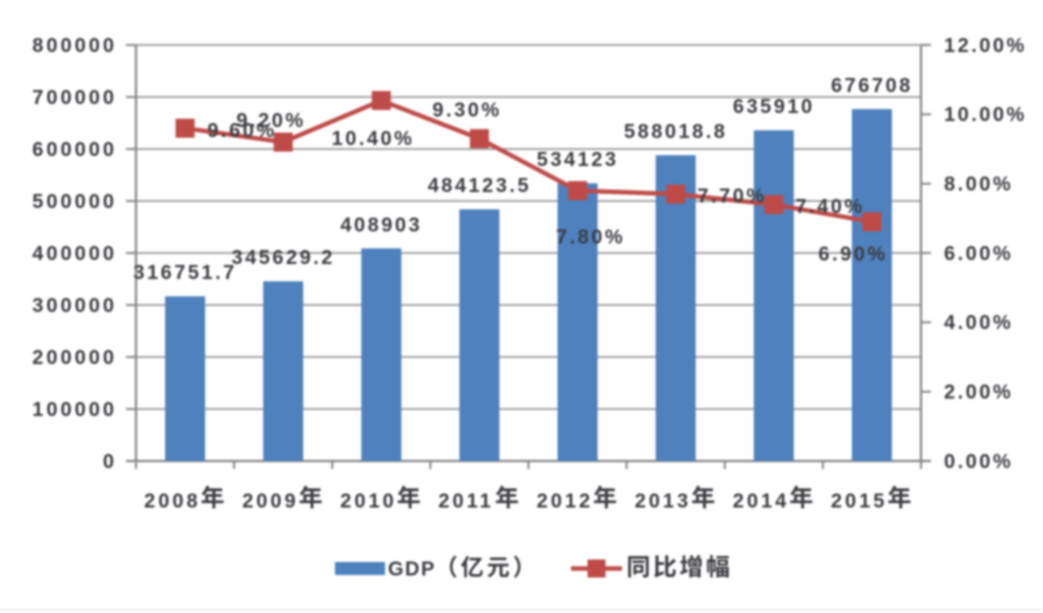  What do you see at coordinates (241, 131) in the screenshot?
I see `svg-text: 9.60%` at bounding box center [241, 131].